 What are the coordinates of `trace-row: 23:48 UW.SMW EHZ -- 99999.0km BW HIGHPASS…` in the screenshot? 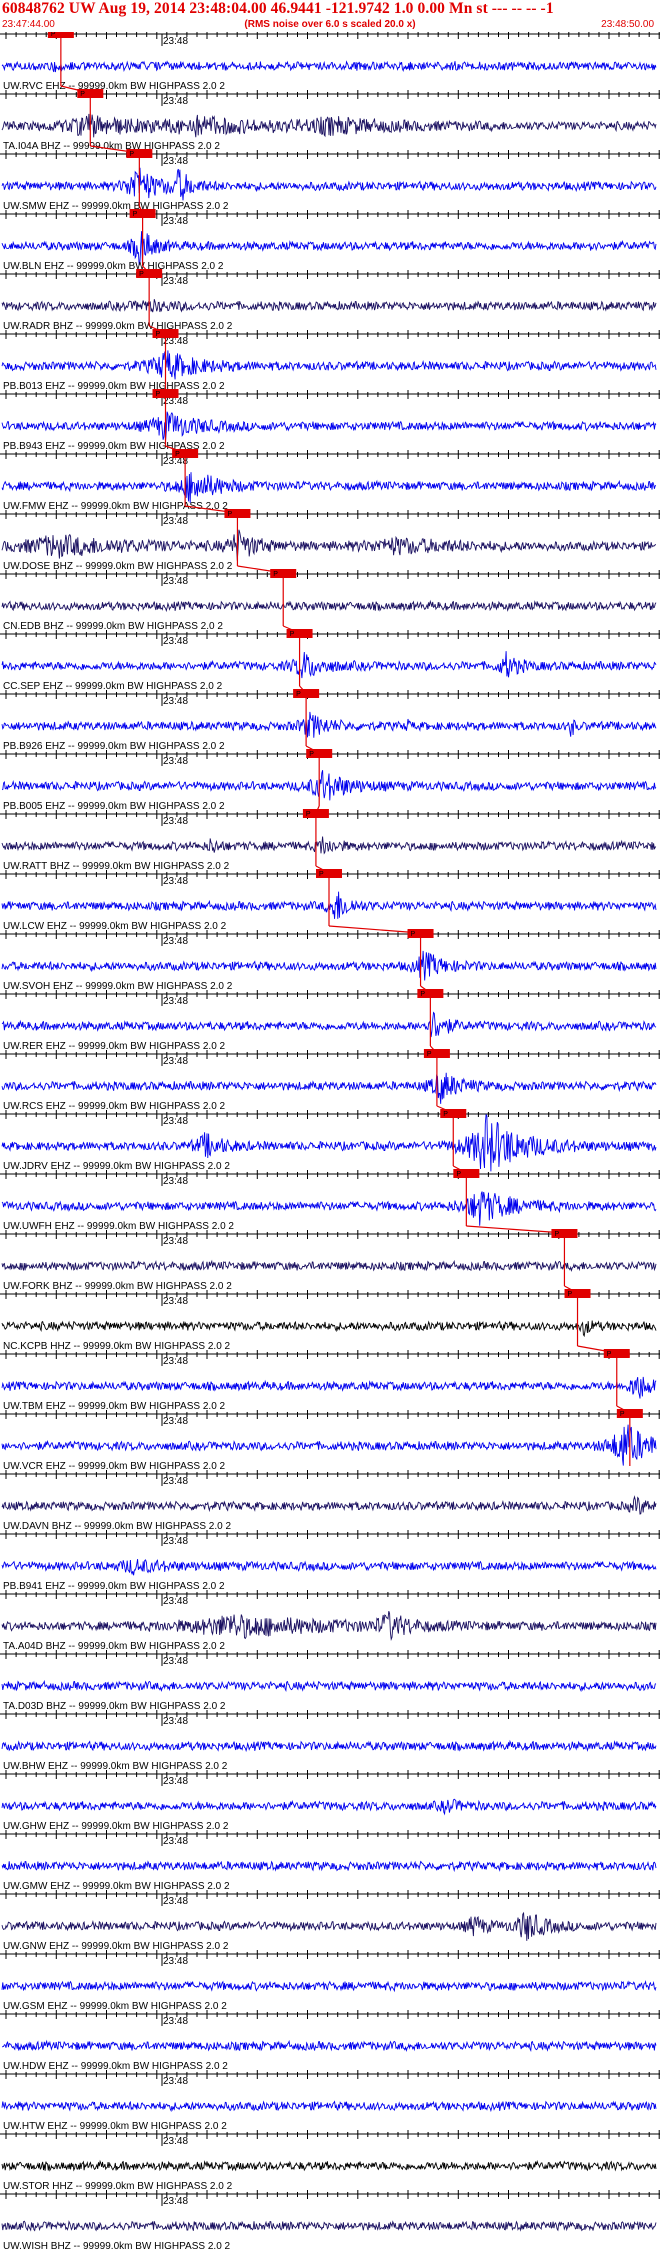 It's located at (330, 178).